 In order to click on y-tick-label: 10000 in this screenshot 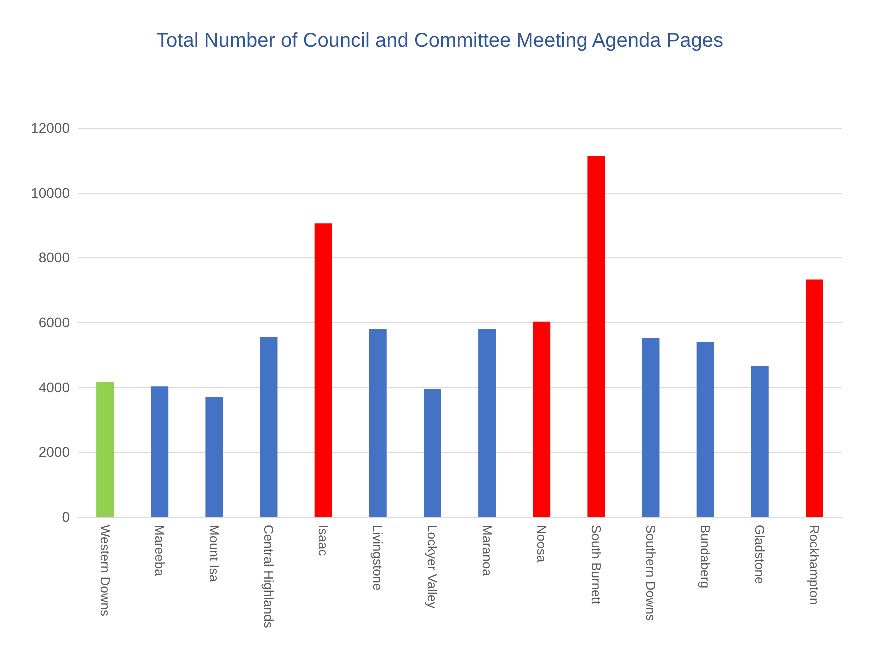, I will do `click(50, 192)`.